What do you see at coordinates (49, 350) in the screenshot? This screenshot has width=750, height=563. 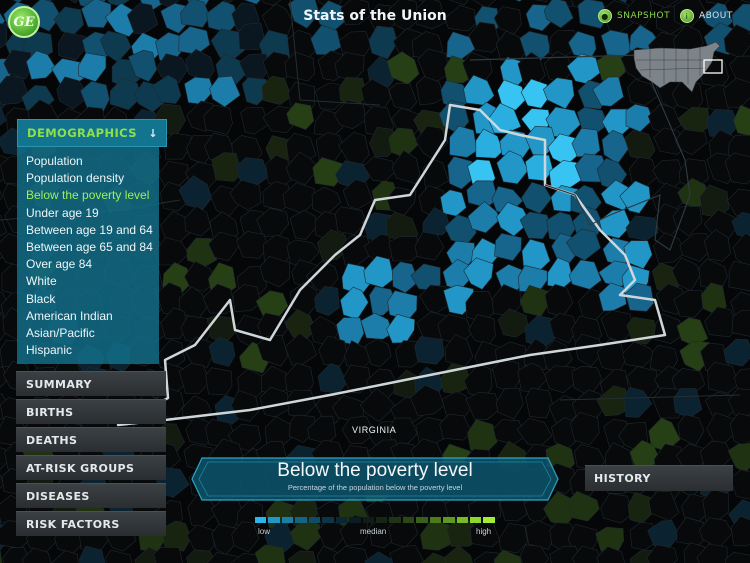 I see `metric-hispanic: Hispanic` at bounding box center [49, 350].